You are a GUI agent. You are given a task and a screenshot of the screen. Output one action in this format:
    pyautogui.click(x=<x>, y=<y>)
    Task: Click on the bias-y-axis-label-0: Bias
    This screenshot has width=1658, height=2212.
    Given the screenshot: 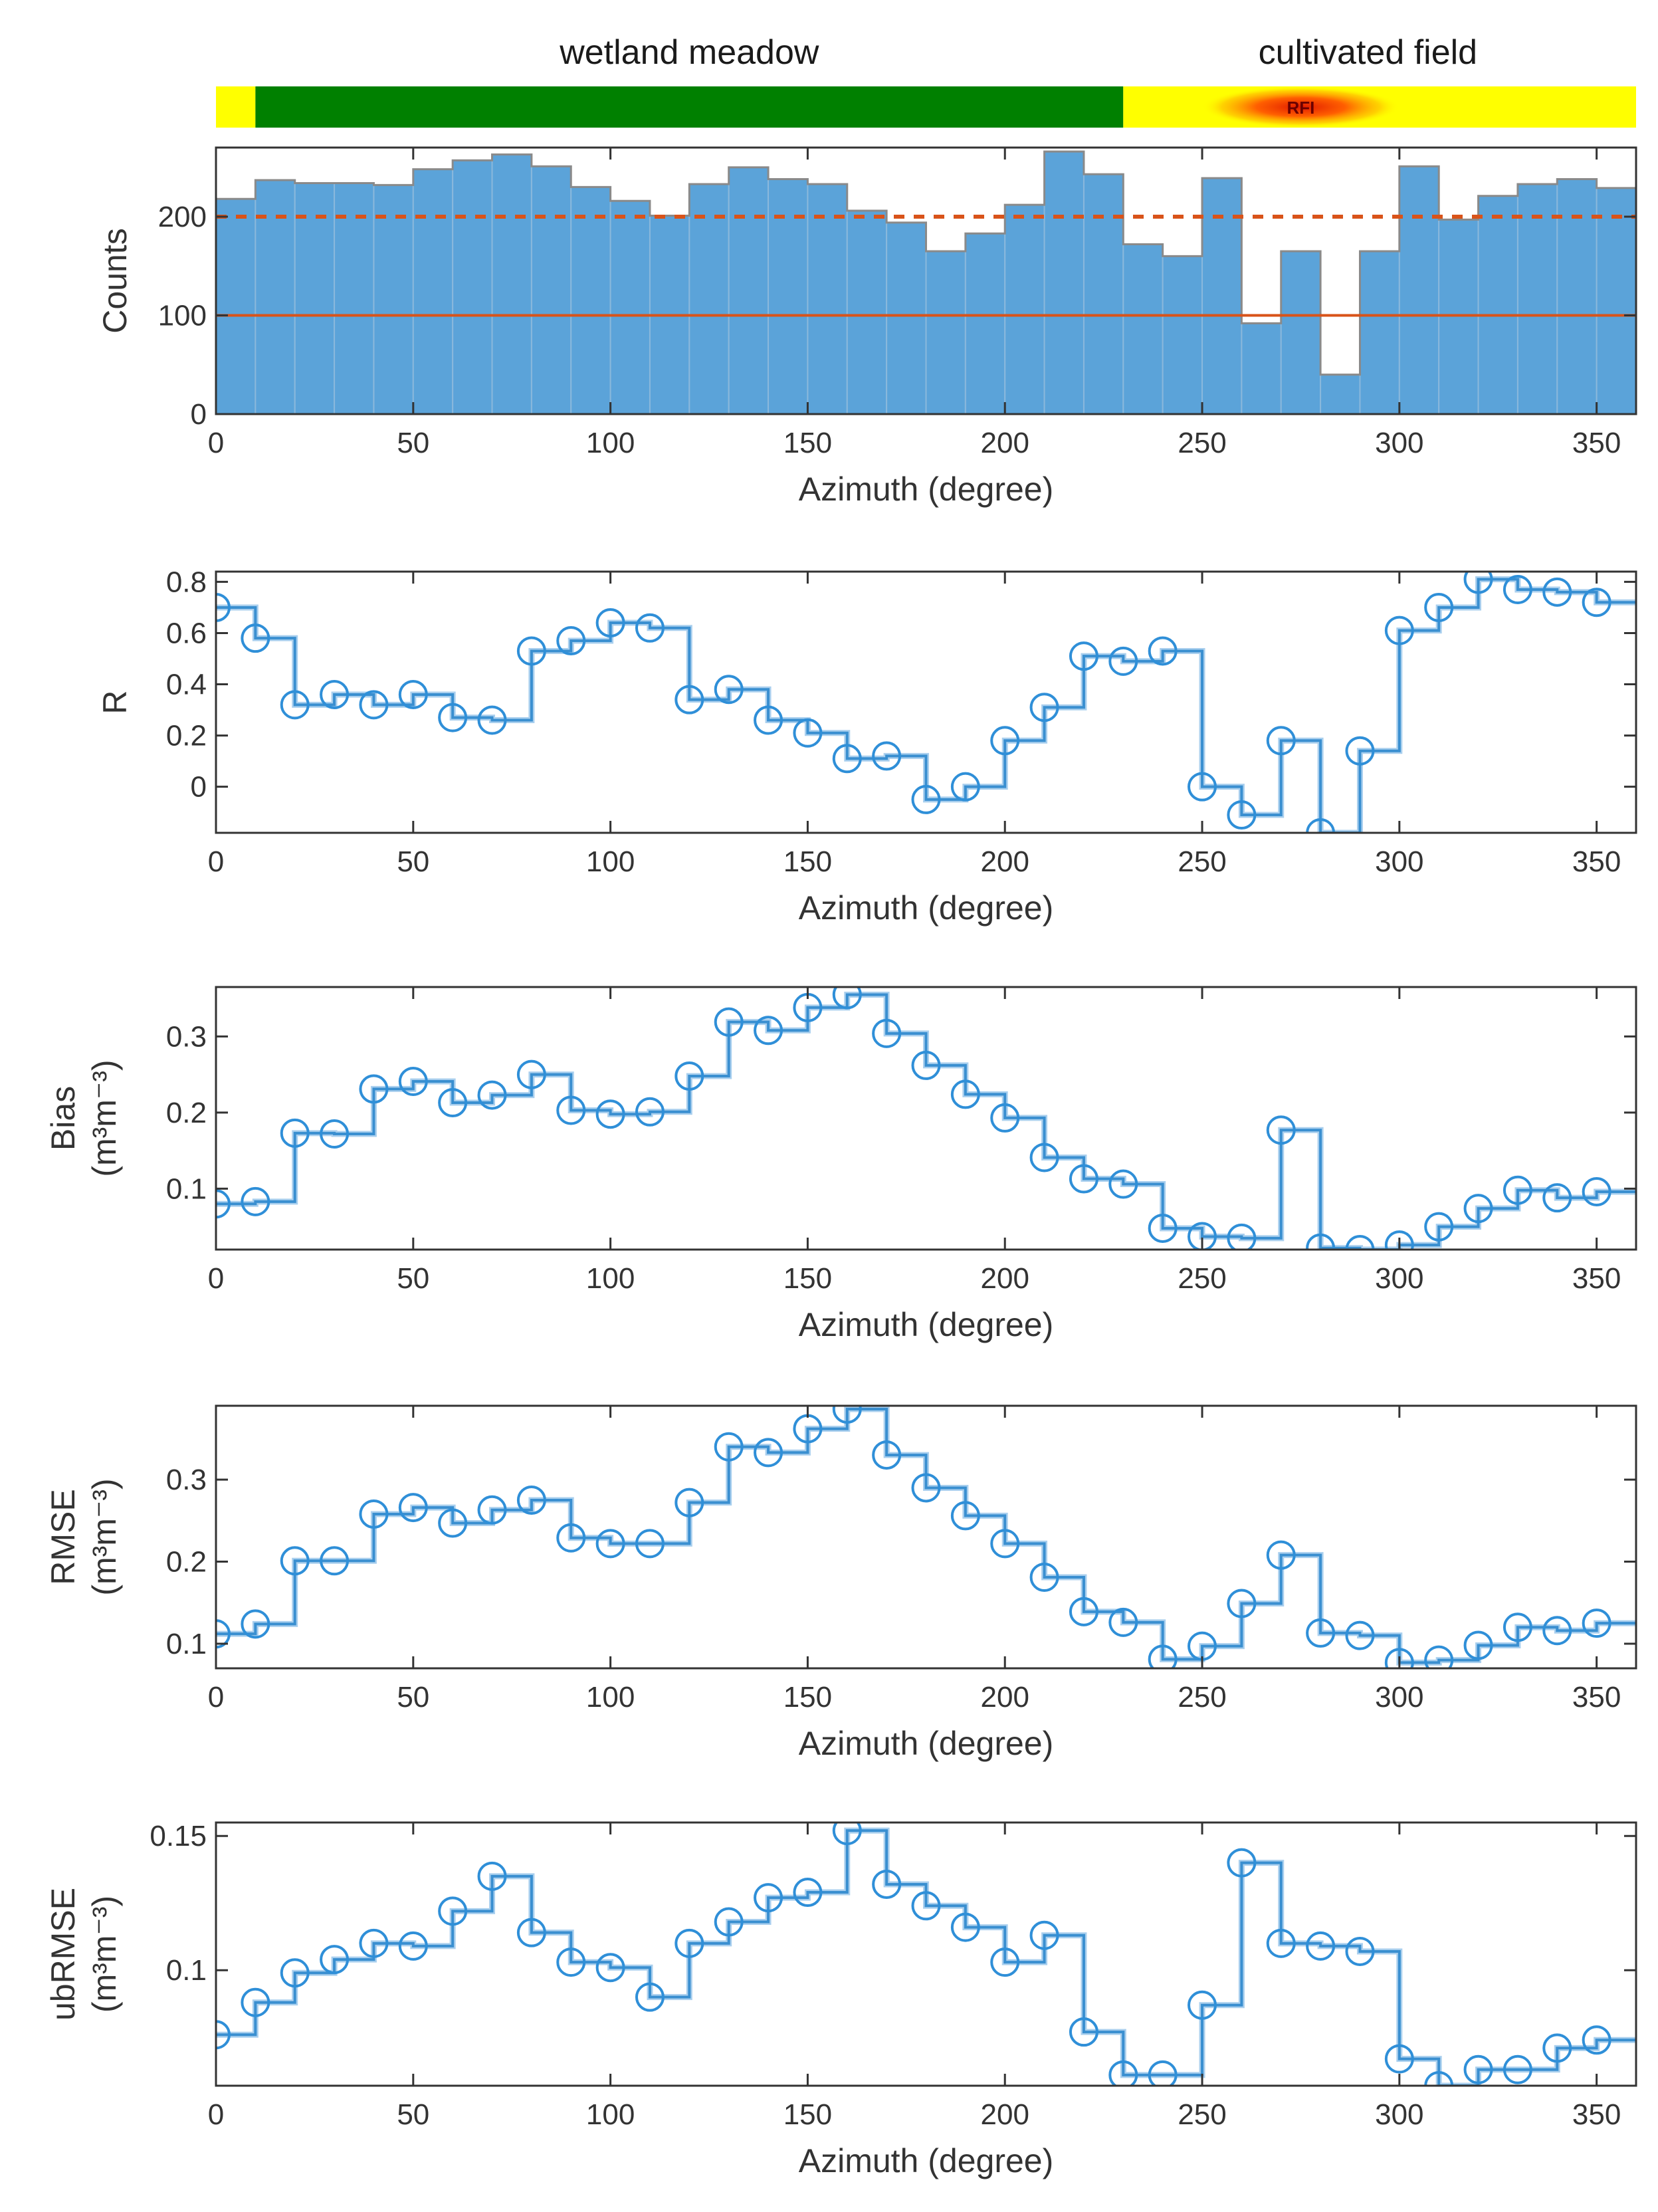 What is the action you would take?
    pyautogui.click(x=63, y=1118)
    